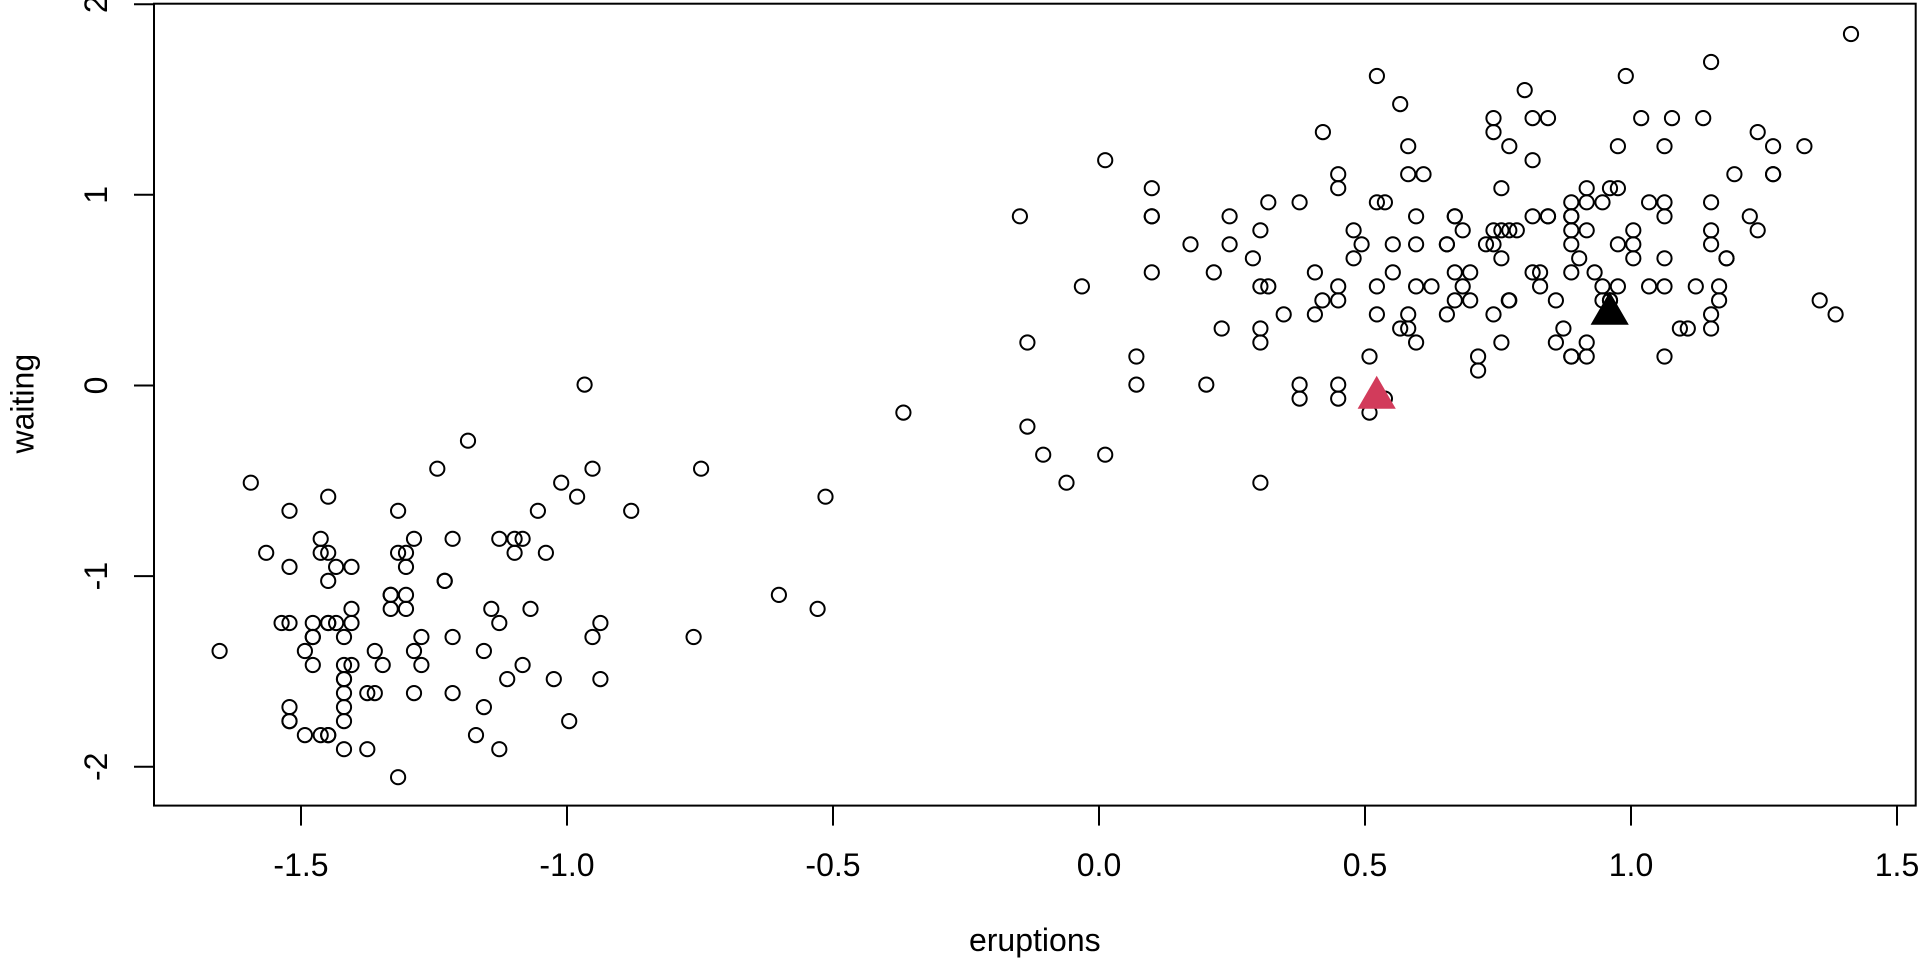 This screenshot has width=1920, height=960. I want to click on svg-text: 0, so click(96, 386).